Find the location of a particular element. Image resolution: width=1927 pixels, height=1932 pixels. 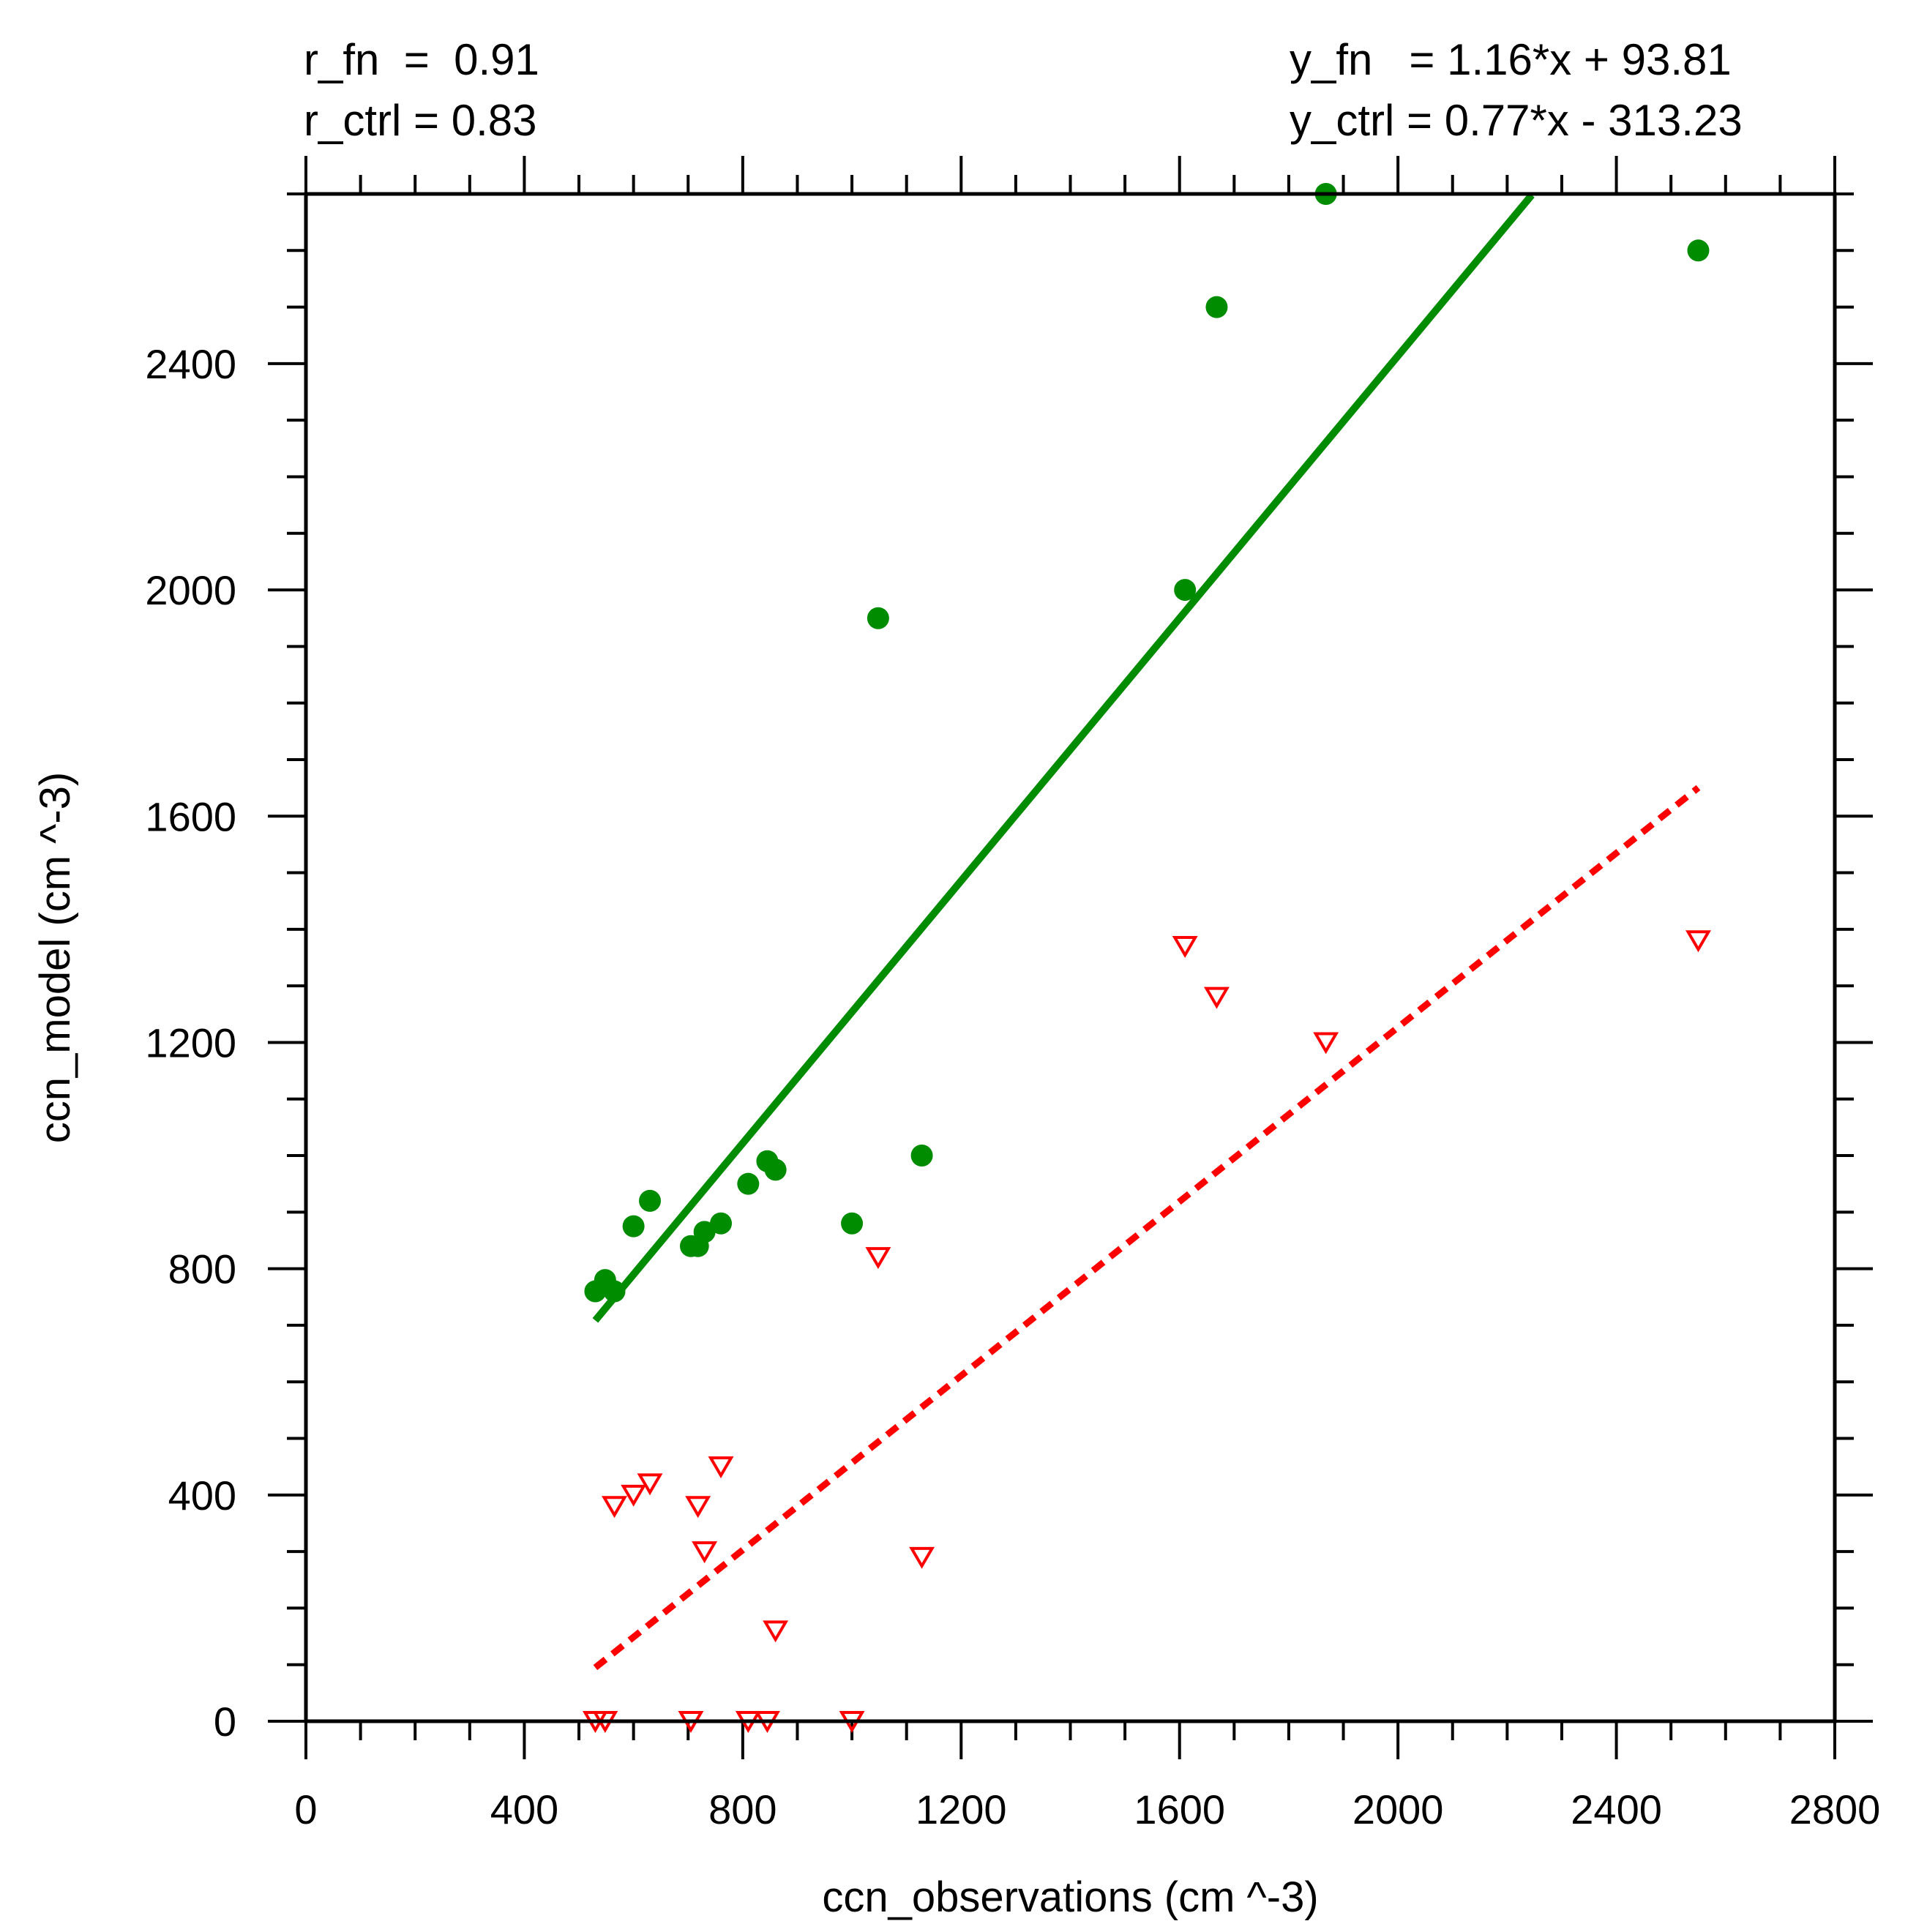

y-tick-label: 1200 is located at coordinates (190, 1042).